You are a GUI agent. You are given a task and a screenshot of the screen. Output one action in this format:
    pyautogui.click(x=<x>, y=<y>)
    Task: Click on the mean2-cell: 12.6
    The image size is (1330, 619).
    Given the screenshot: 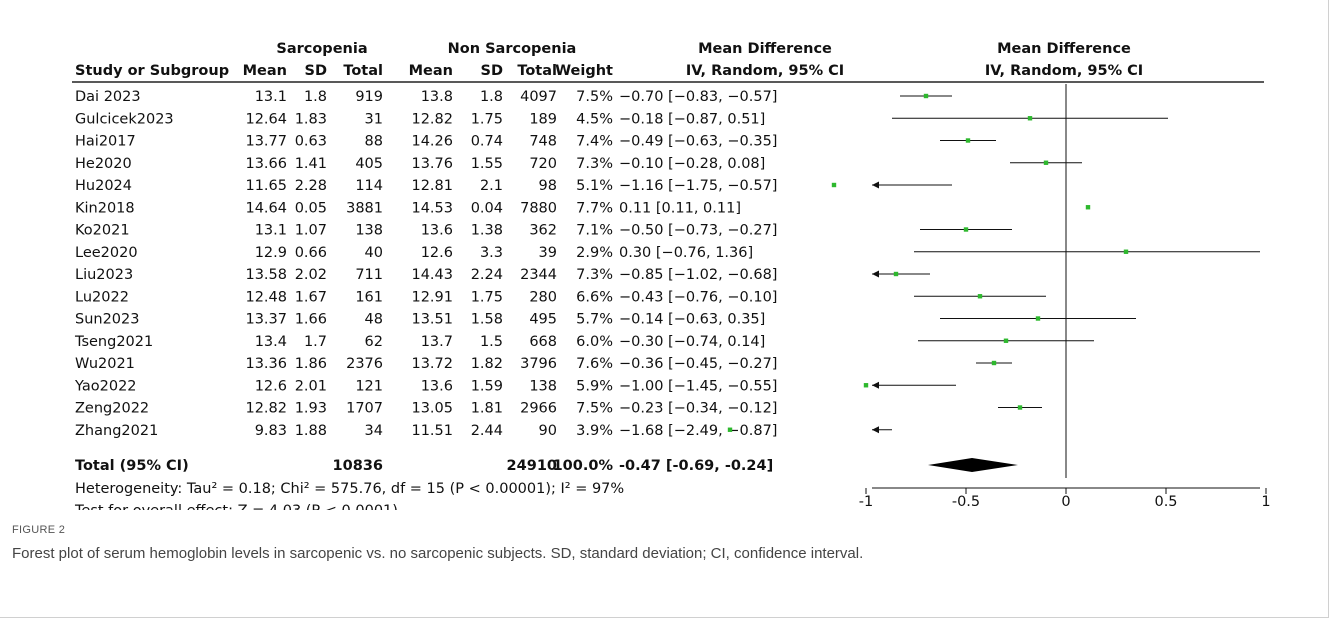 What is the action you would take?
    pyautogui.click(x=437, y=253)
    